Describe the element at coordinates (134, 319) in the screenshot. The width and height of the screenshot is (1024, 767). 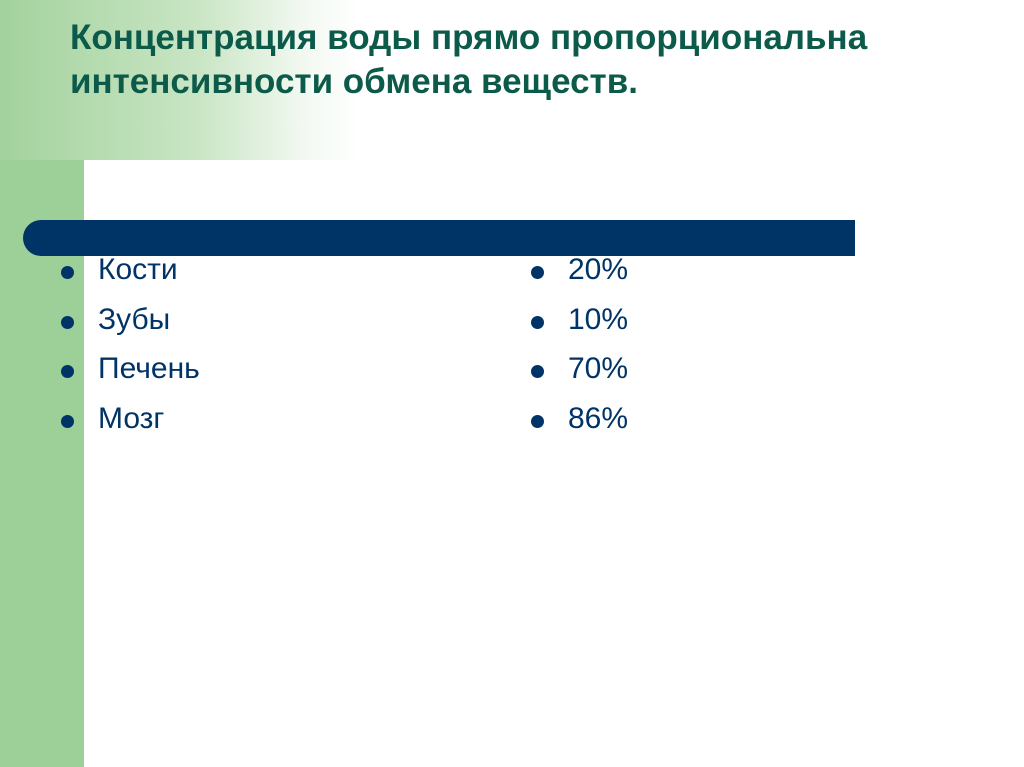
I see `organ-label: Зубы` at that location.